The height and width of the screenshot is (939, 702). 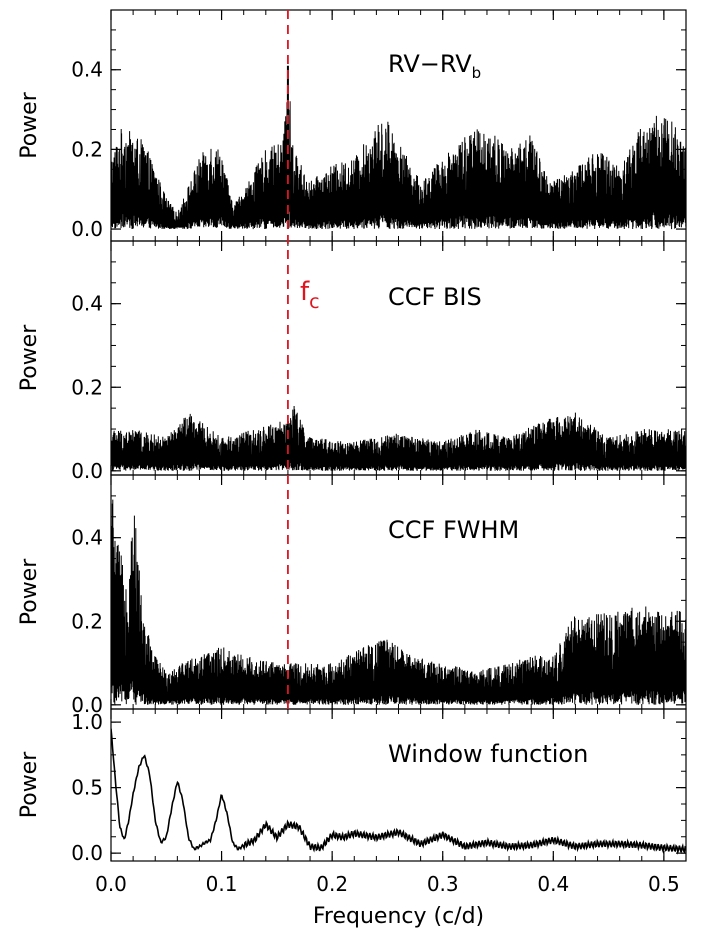 What do you see at coordinates (222, 884) in the screenshot?
I see `x-tick-label: 0.1` at bounding box center [222, 884].